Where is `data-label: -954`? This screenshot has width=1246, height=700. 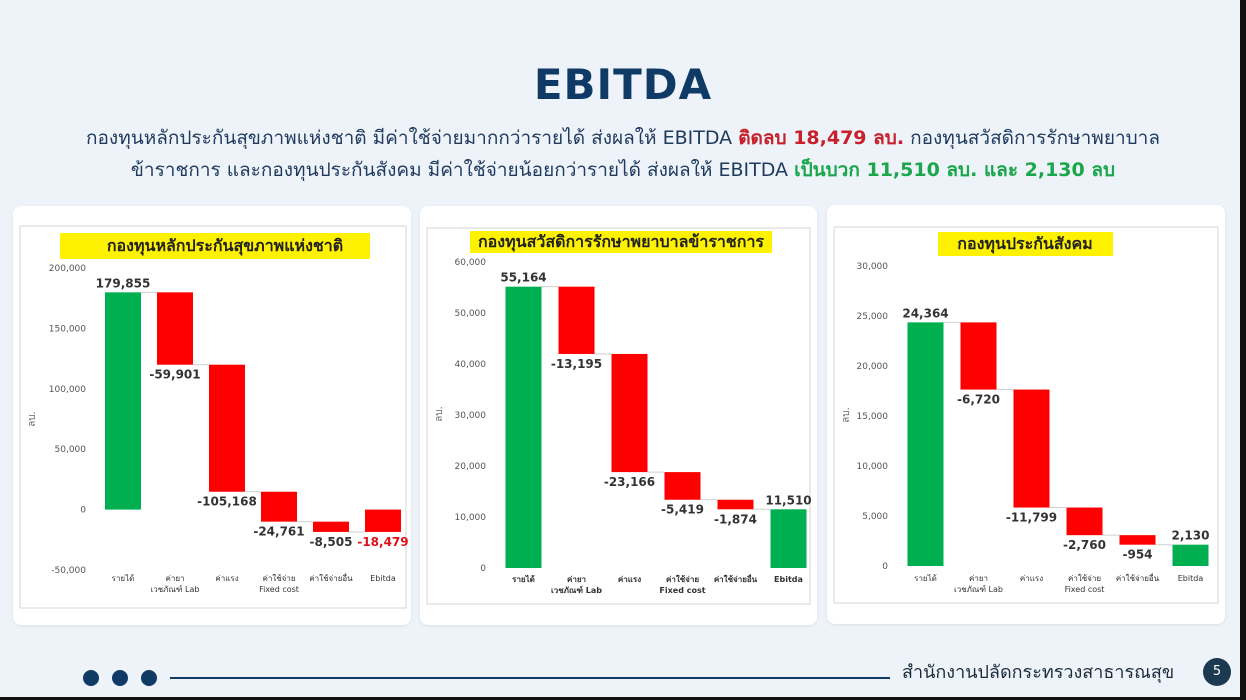 data-label: -954 is located at coordinates (1137, 555).